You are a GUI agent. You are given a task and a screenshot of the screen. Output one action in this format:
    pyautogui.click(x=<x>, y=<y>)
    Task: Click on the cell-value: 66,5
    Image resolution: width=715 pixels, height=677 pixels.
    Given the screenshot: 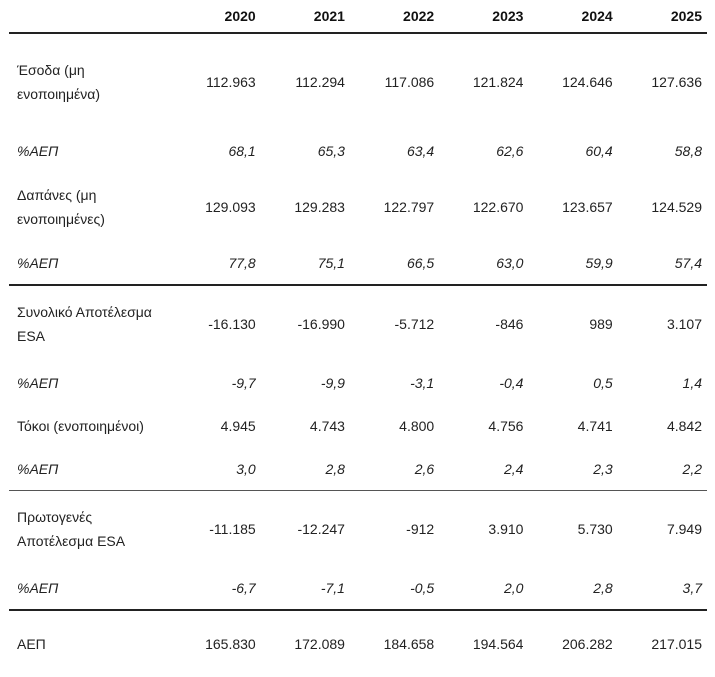 What is the action you would take?
    pyautogui.click(x=420, y=263)
    